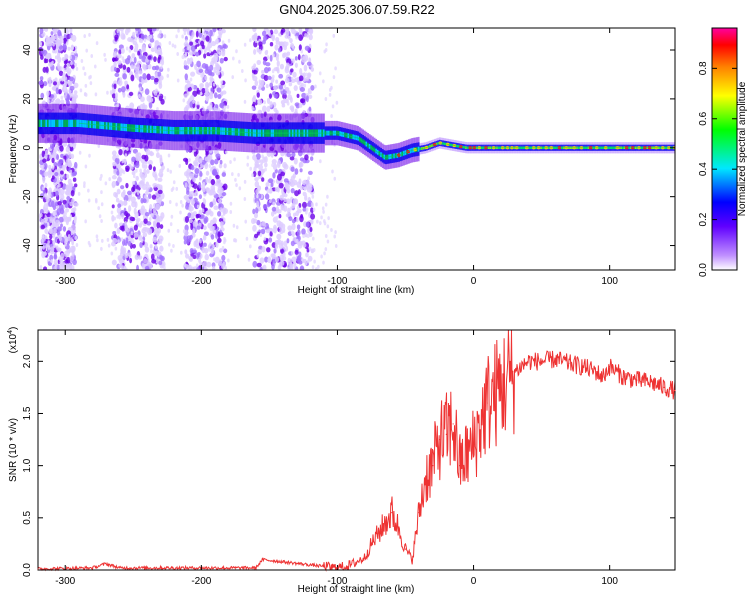 The height and width of the screenshot is (600, 750). Describe the element at coordinates (27, 148) in the screenshot. I see `spectrogram-y-tick-label: 0` at that location.